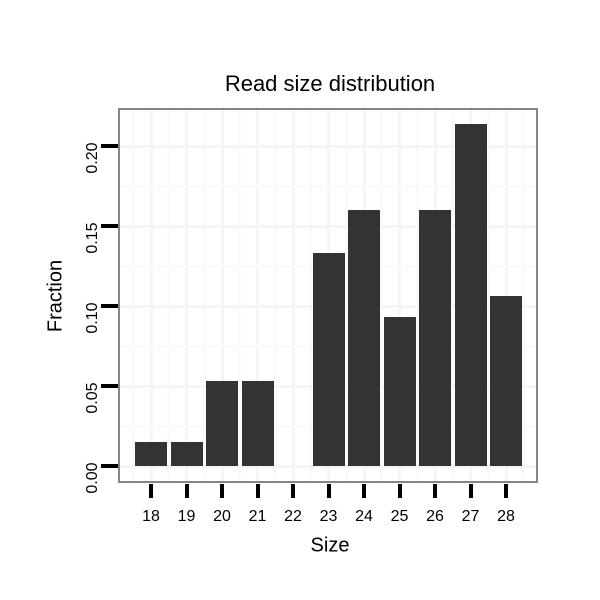  I want to click on gridline-horizontal-minor, so click(328, 186).